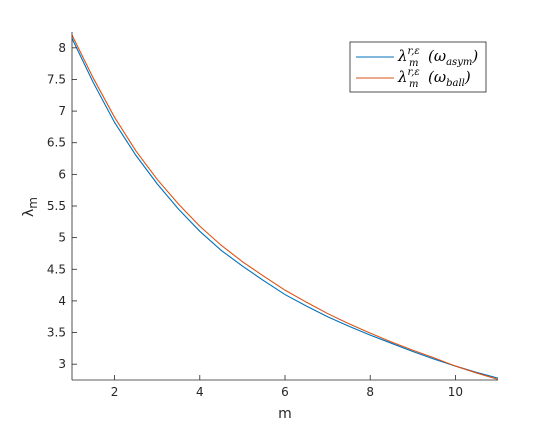 Image resolution: width=550 pixels, height=427 pixels. Describe the element at coordinates (33, 203) in the screenshot. I see `y-axis-label-subscript: m` at that location.